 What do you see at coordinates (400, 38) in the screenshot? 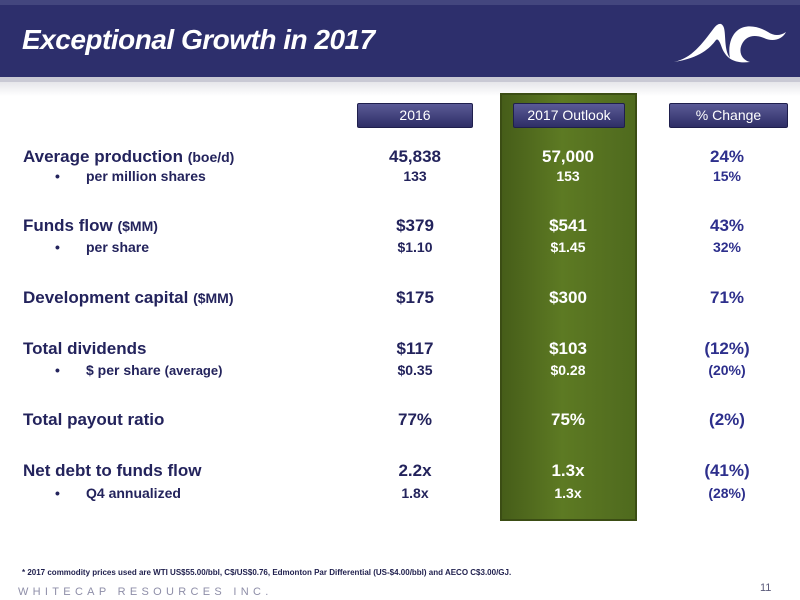
I see `header-bar: Exceptional Growth in 2017` at bounding box center [400, 38].